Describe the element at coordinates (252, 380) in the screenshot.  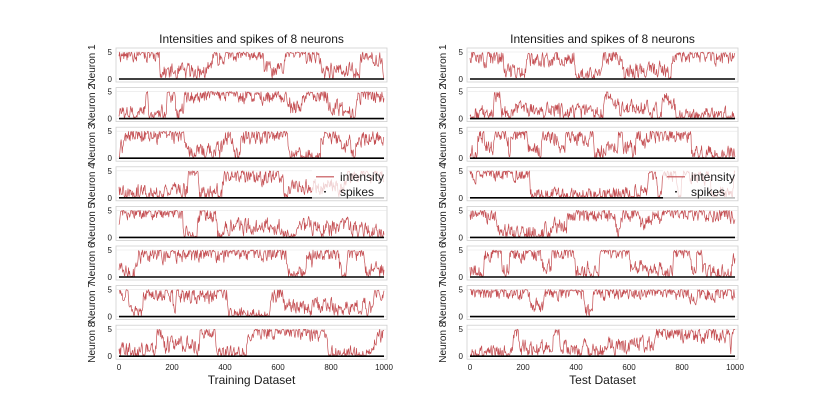
I see `x-axis-title: Training Dataset` at that location.